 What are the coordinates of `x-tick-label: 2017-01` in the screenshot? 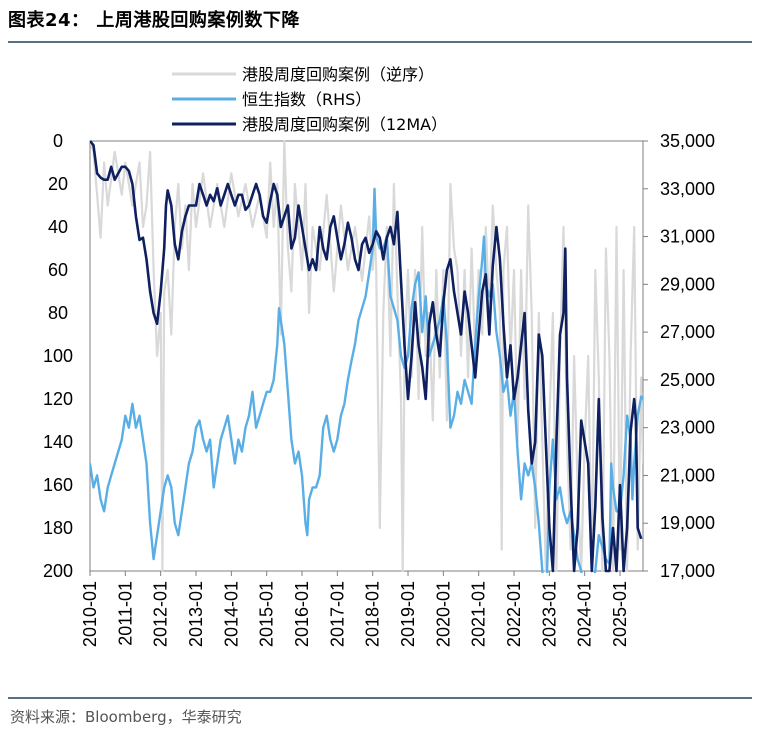 It's located at (337, 614).